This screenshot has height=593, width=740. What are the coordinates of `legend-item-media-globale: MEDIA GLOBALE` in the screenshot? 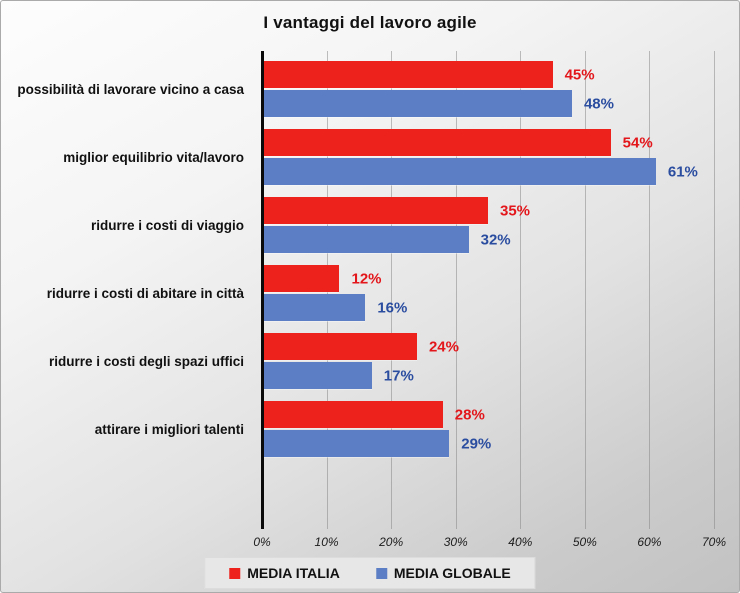 It's located at (443, 573).